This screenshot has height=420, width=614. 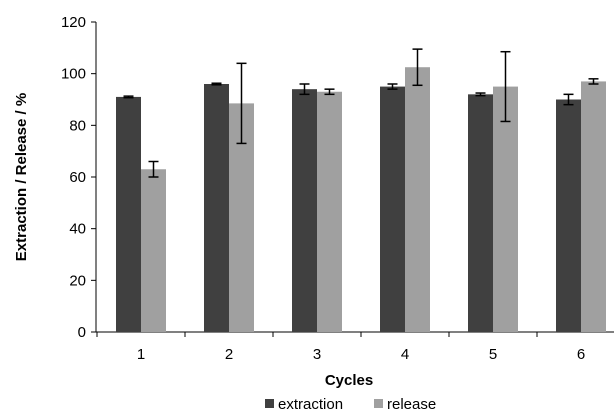 What do you see at coordinates (73, 74) in the screenshot?
I see `y-tick-label: 100` at bounding box center [73, 74].